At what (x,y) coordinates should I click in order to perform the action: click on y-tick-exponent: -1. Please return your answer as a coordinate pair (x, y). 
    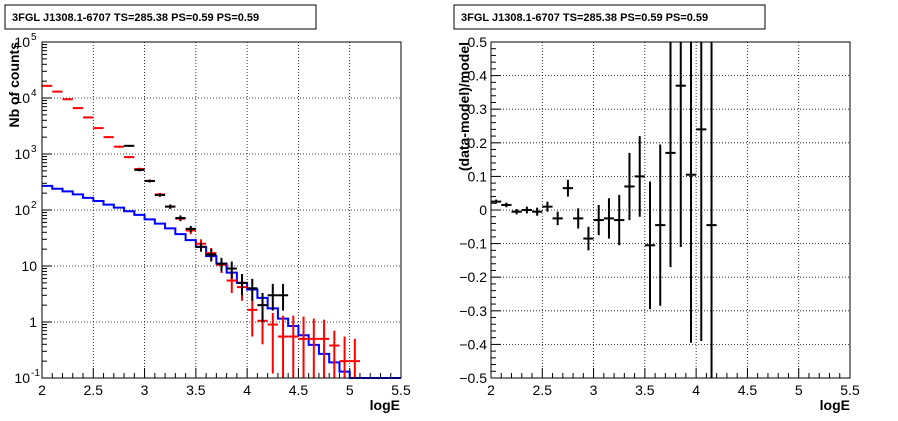
    Looking at the image, I should click on (35, 373).